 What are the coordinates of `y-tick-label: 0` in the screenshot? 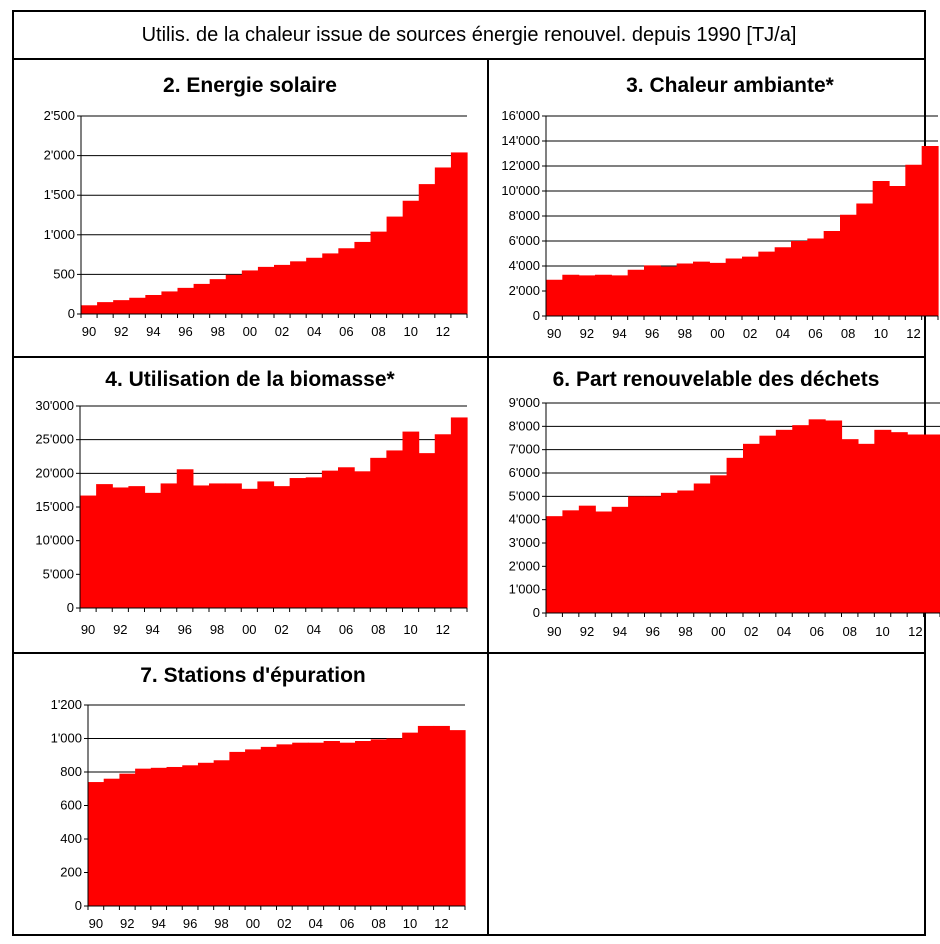 It's located at (70, 607).